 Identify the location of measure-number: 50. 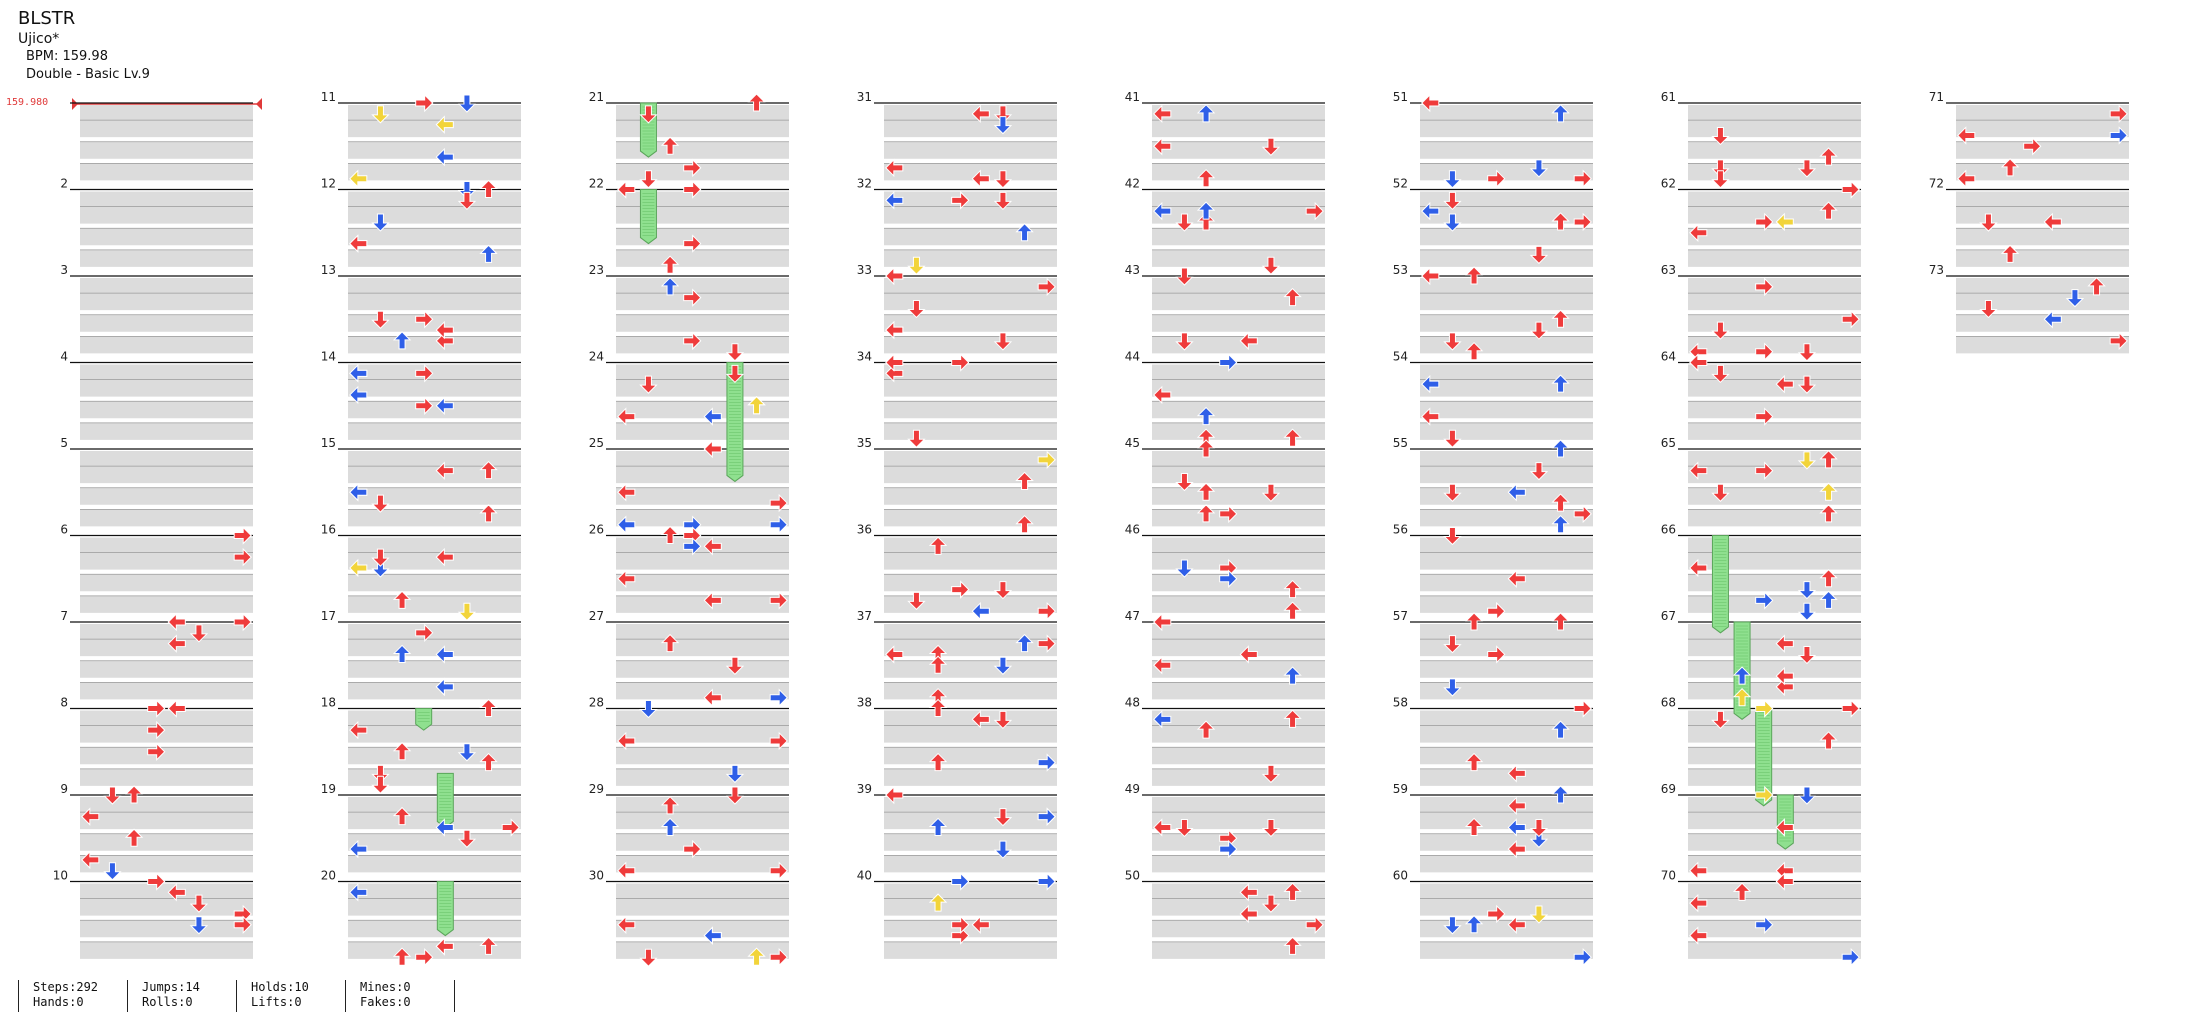
(1132, 876).